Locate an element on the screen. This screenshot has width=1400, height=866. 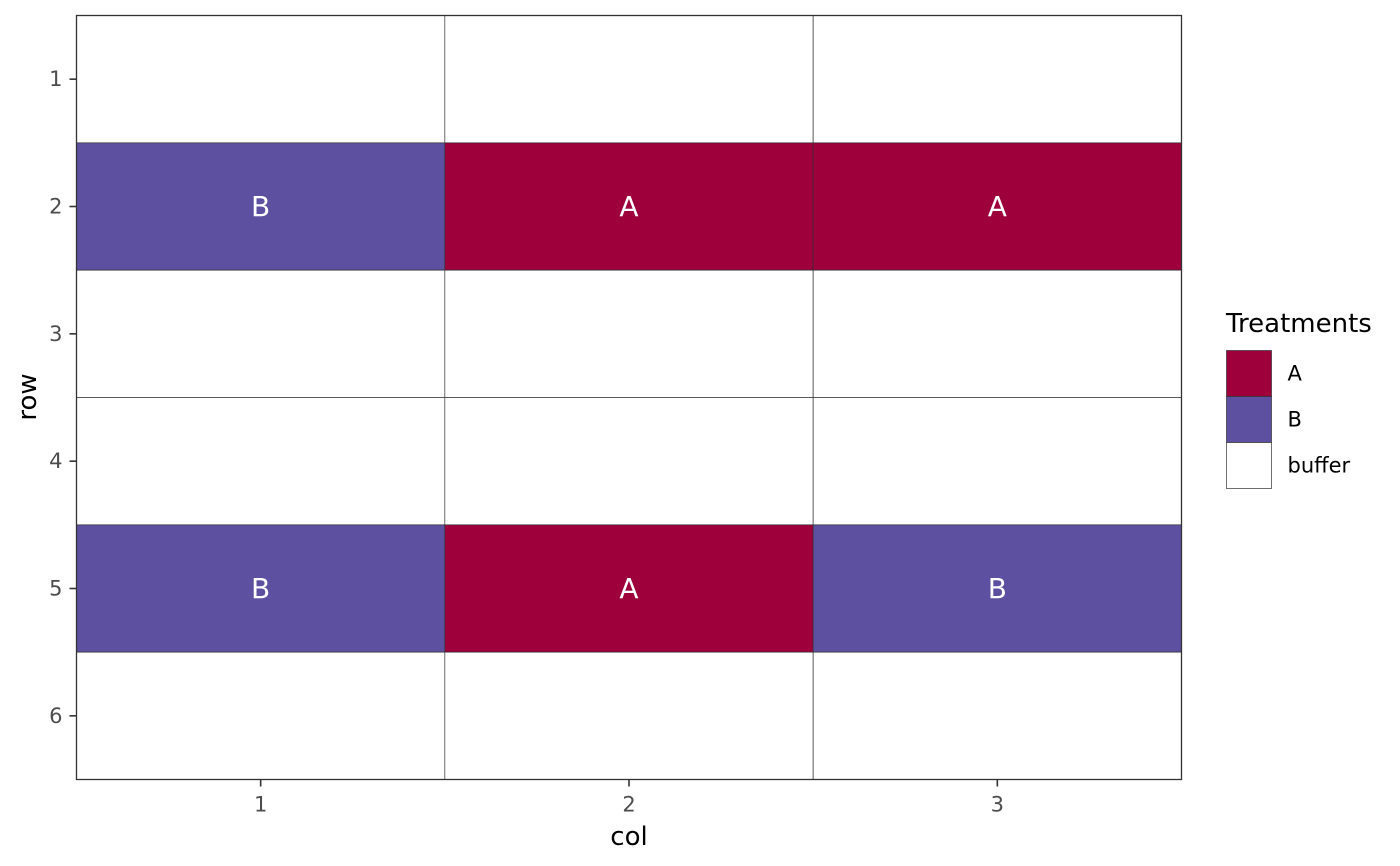
tile-col3-row3 is located at coordinates (997, 333).